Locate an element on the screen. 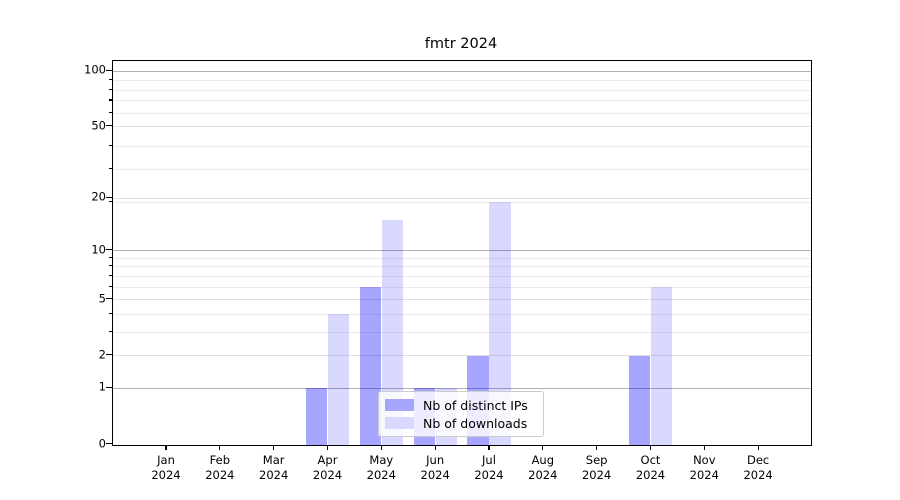  legend-swatch-downloads is located at coordinates (399, 423).